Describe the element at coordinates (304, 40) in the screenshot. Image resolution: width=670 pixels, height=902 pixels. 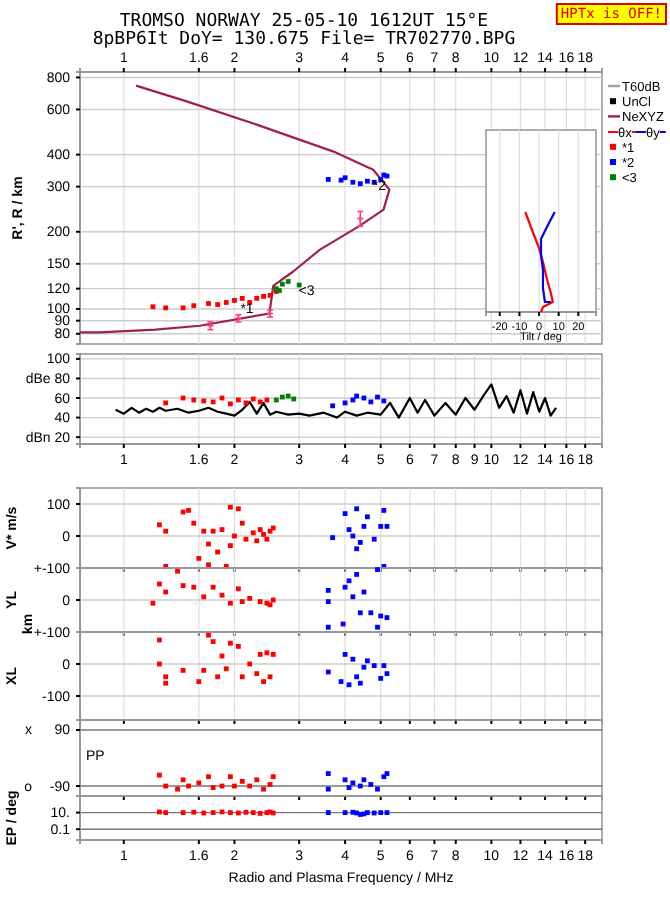
I see `chart-subtitle: 8pBP6It DoY= 130.675 File= TR702770.BPG` at that location.